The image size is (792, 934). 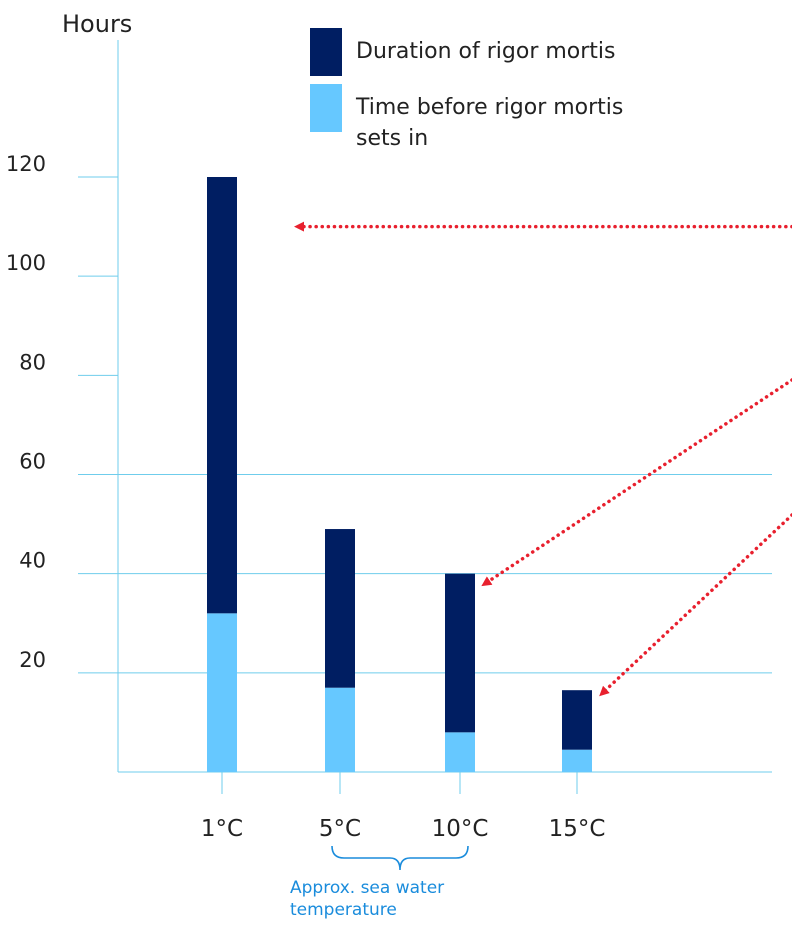 I want to click on x-tick-label: 10°C, so click(x=460, y=829).